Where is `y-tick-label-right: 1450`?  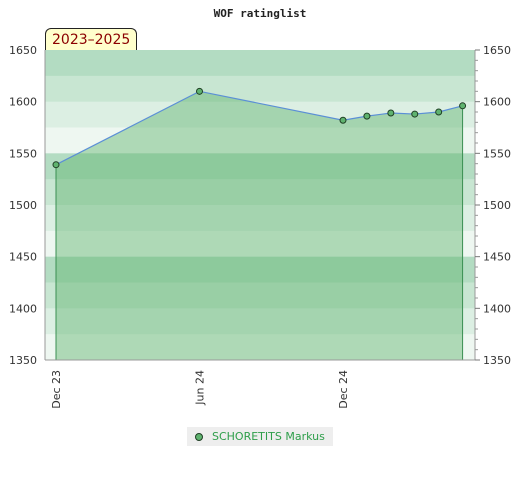
y-tick-label-right: 1450 is located at coordinates (497, 257).